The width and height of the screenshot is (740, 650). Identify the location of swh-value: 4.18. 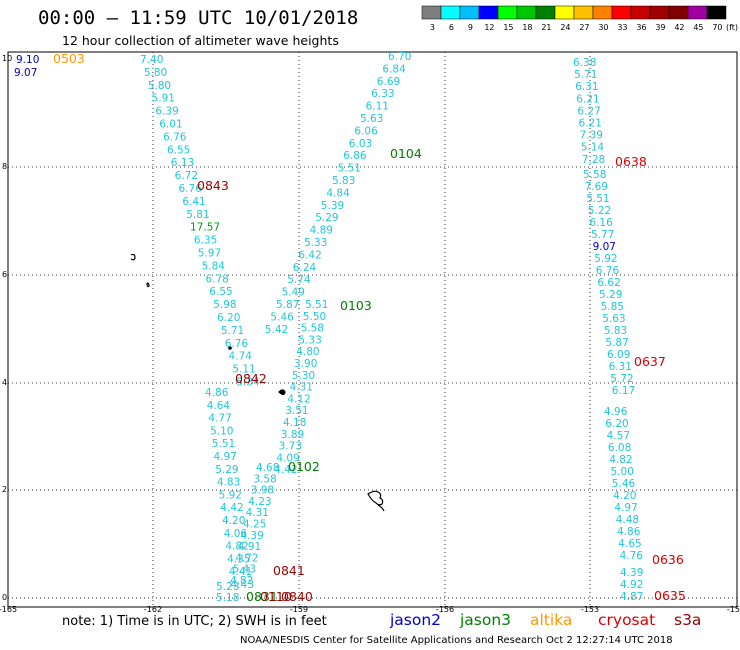
(294, 423).